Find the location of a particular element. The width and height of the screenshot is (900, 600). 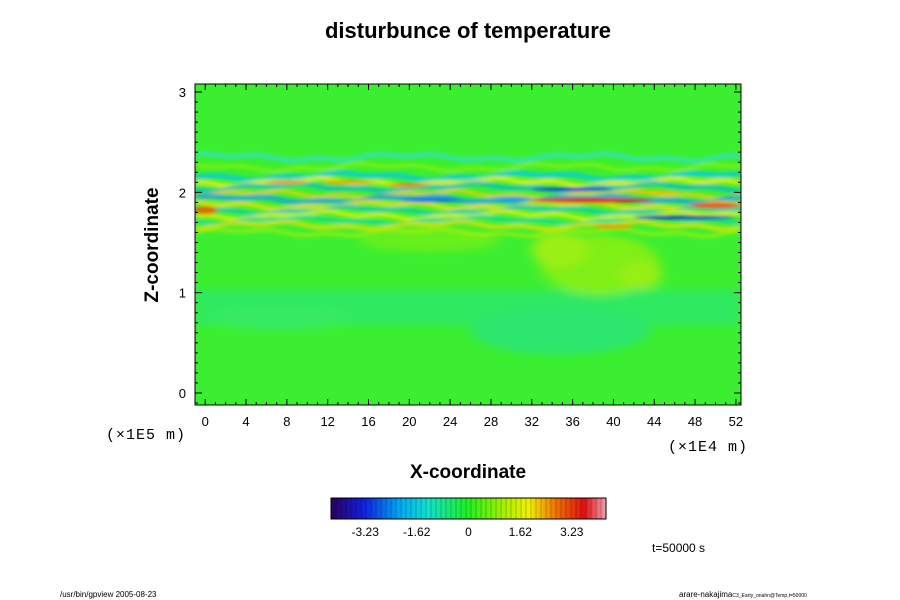

colorbar-gradient is located at coordinates (468, 508).